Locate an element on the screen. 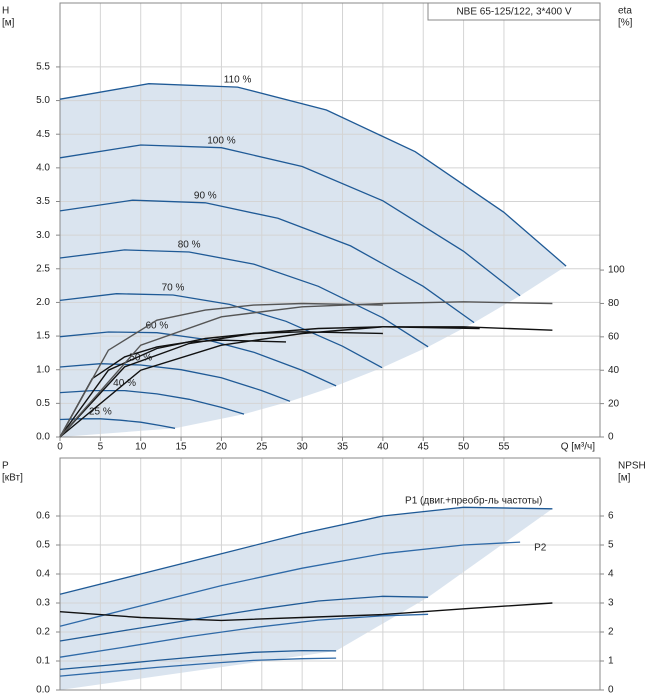 Image resolution: width=658 pixels, height=700 pixels. y-tick-label: 0.3 is located at coordinates (43, 603).